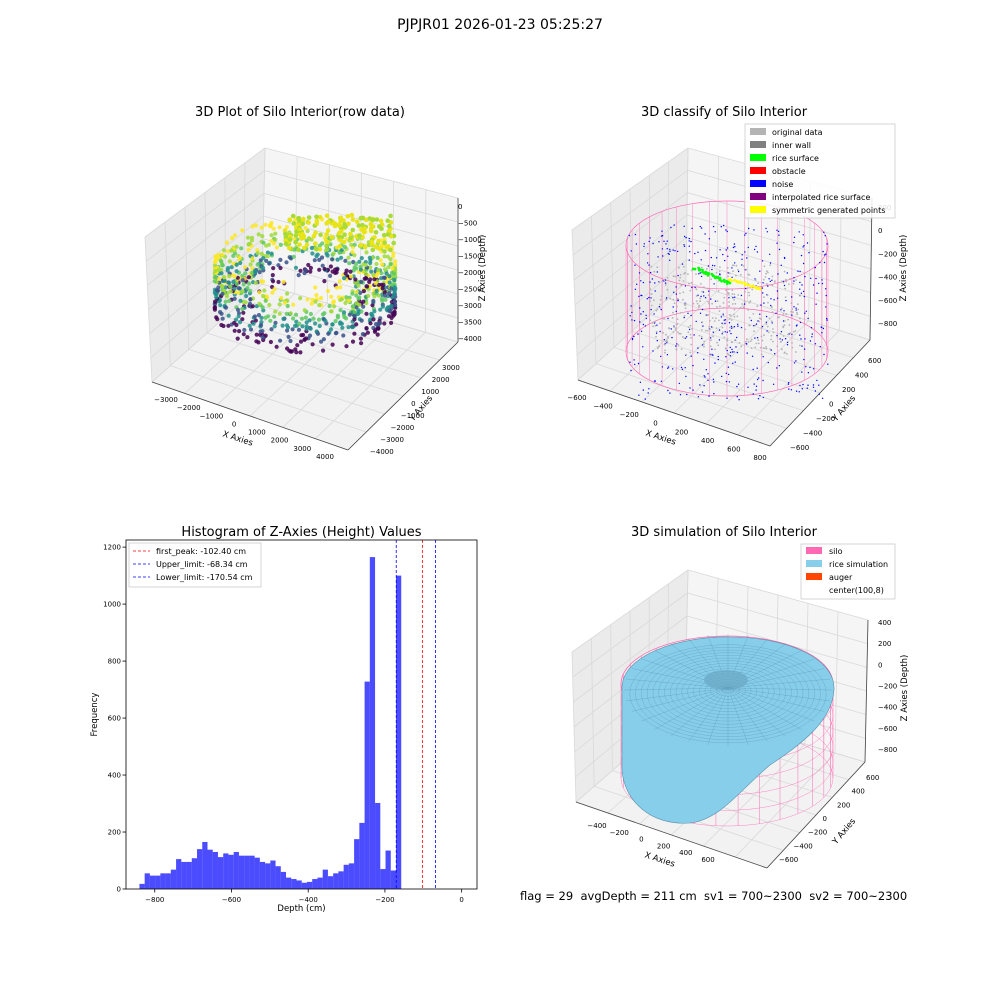 The height and width of the screenshot is (1000, 1000). Describe the element at coordinates (744, 283) in the screenshot. I see `p2-symmetric-point` at that location.